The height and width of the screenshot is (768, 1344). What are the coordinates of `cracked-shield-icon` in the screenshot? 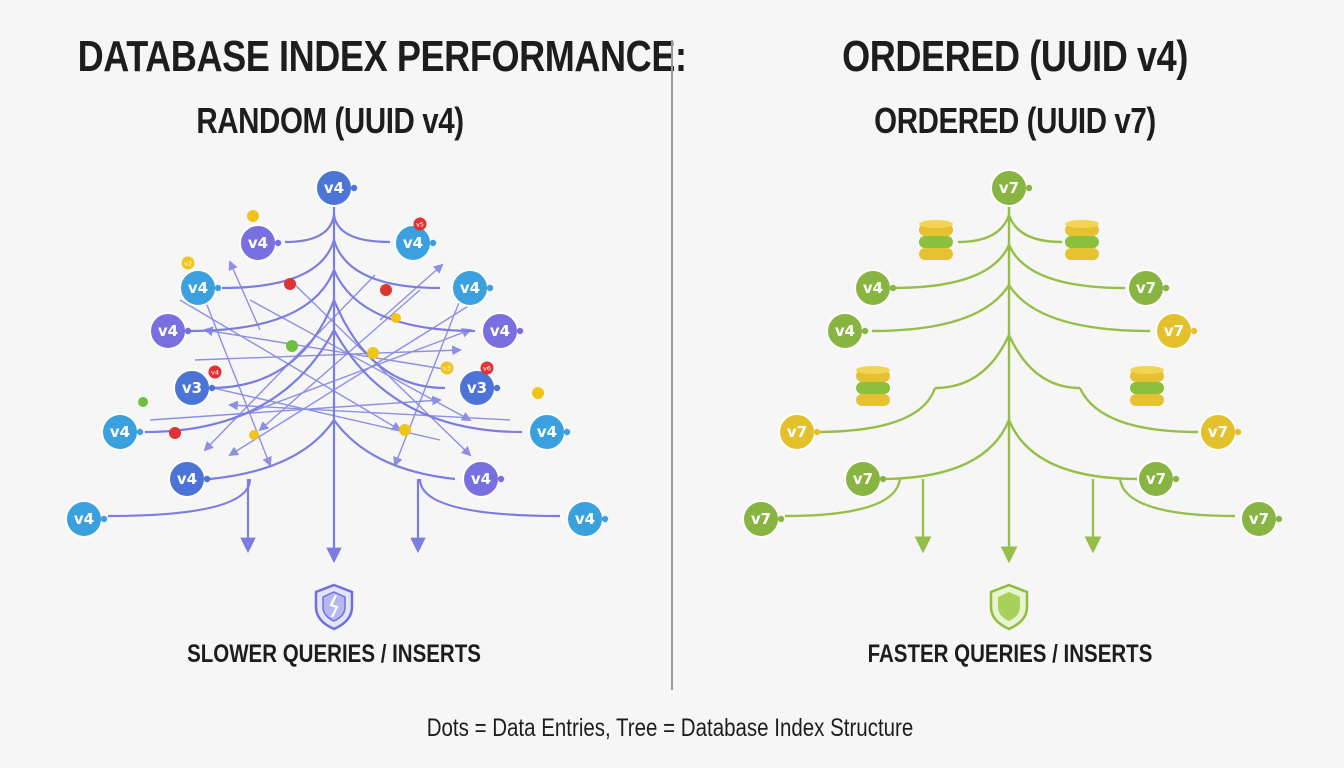 It's located at (334, 607).